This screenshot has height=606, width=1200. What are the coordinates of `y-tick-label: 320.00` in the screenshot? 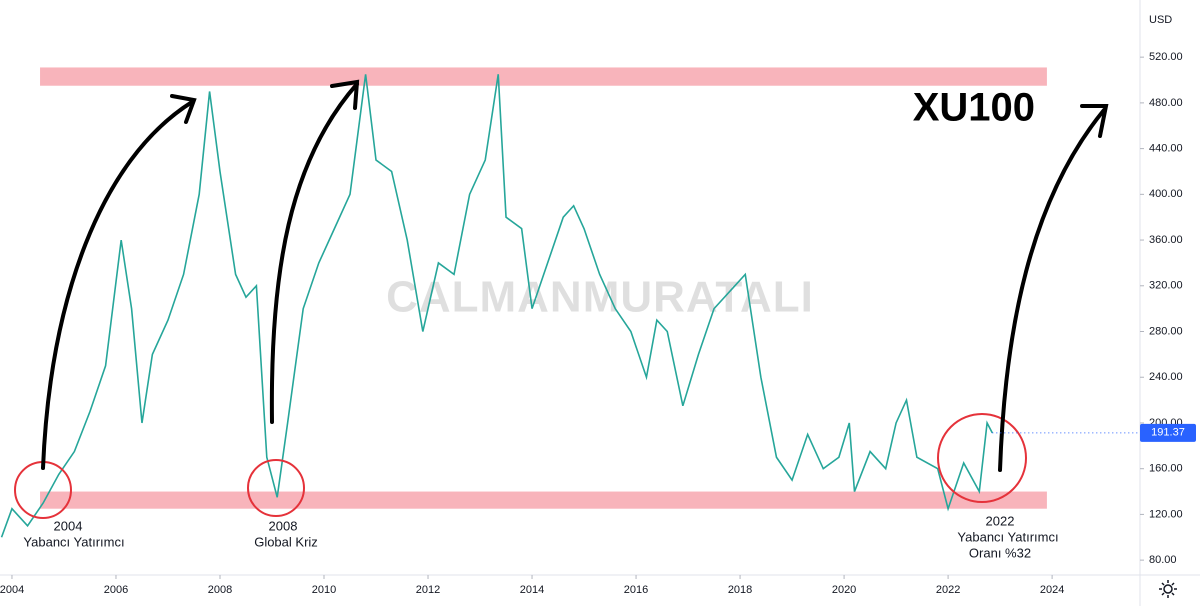 It's located at (1166, 286).